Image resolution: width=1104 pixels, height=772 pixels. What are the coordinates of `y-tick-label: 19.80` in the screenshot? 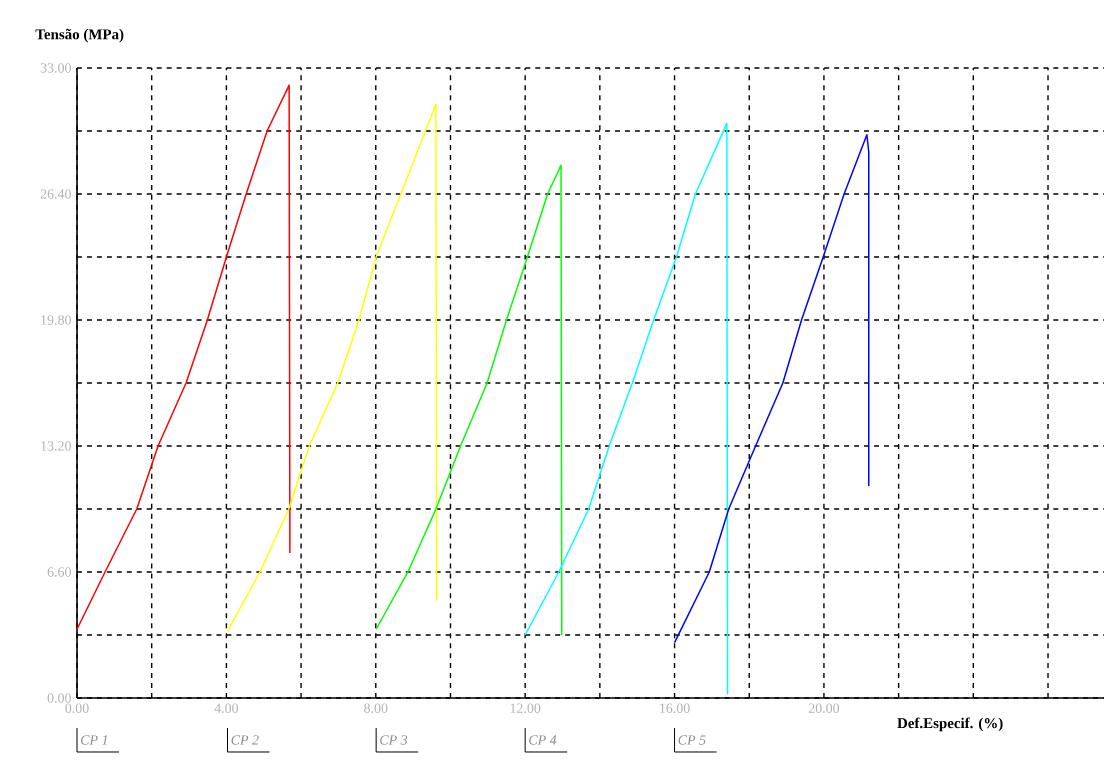 It's located at (56, 320).